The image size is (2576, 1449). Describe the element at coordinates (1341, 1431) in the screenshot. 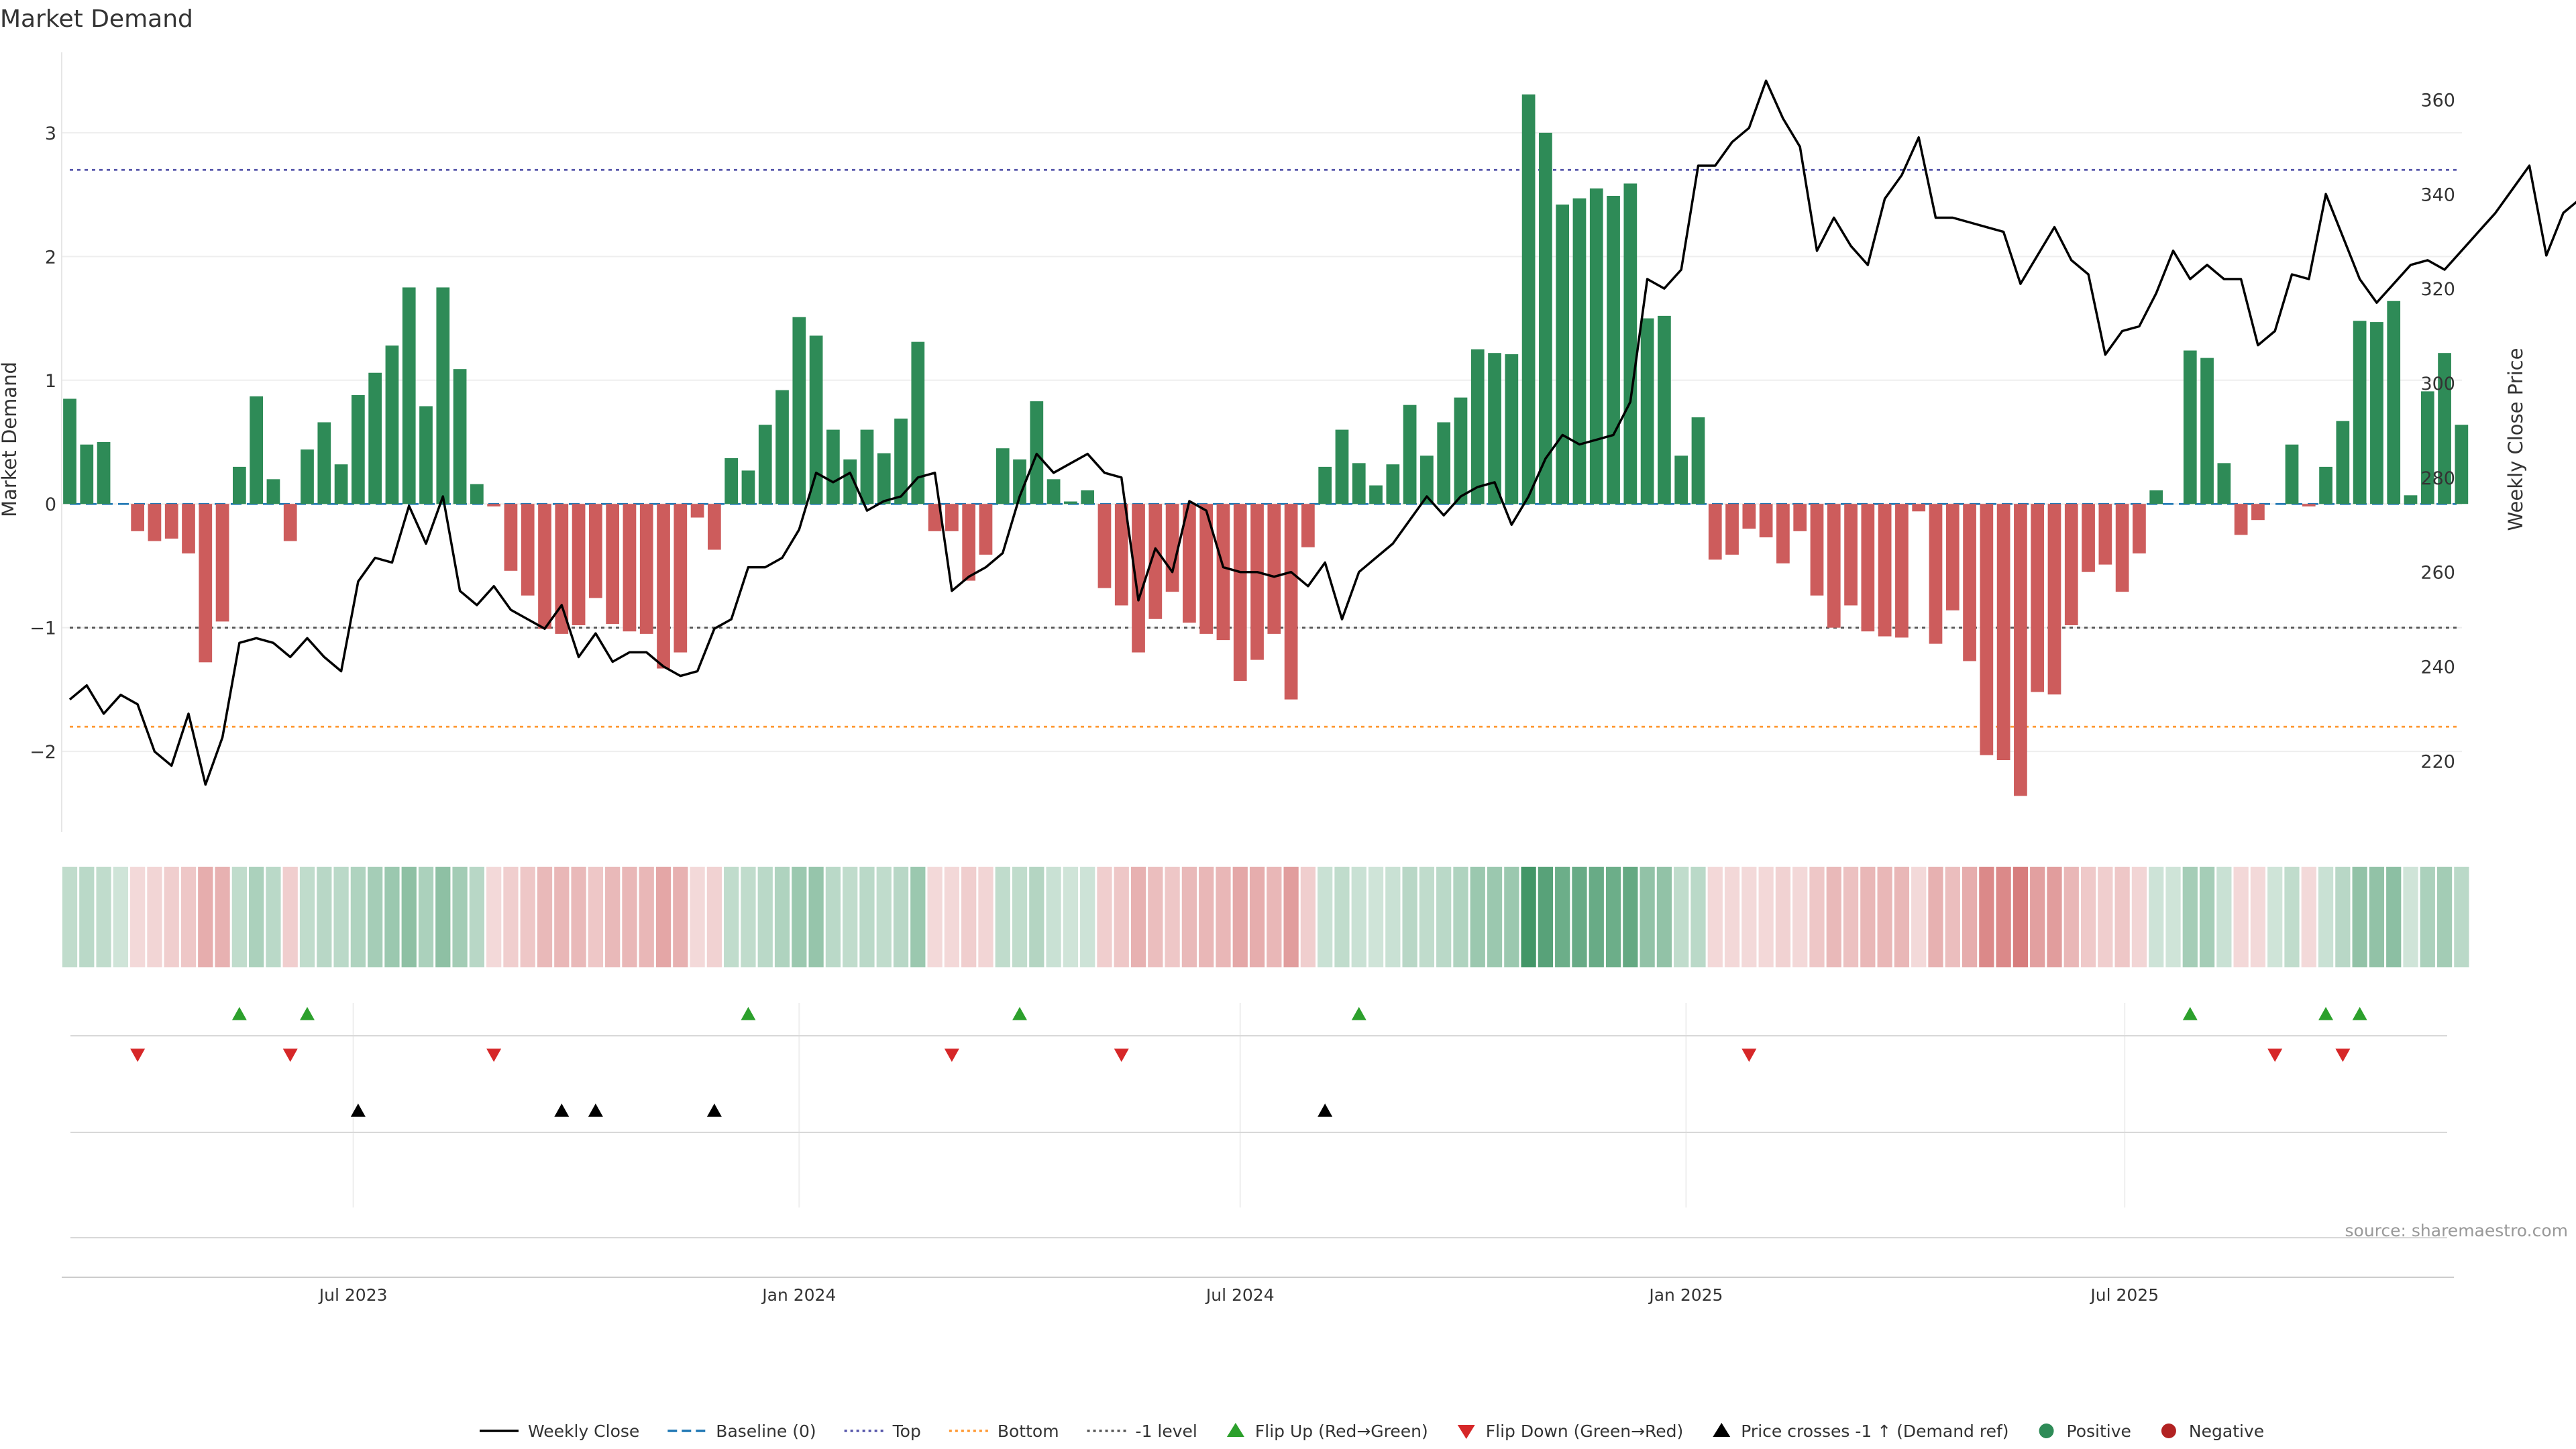

I see `legend-label: Flip Up (Red→Green)` at that location.